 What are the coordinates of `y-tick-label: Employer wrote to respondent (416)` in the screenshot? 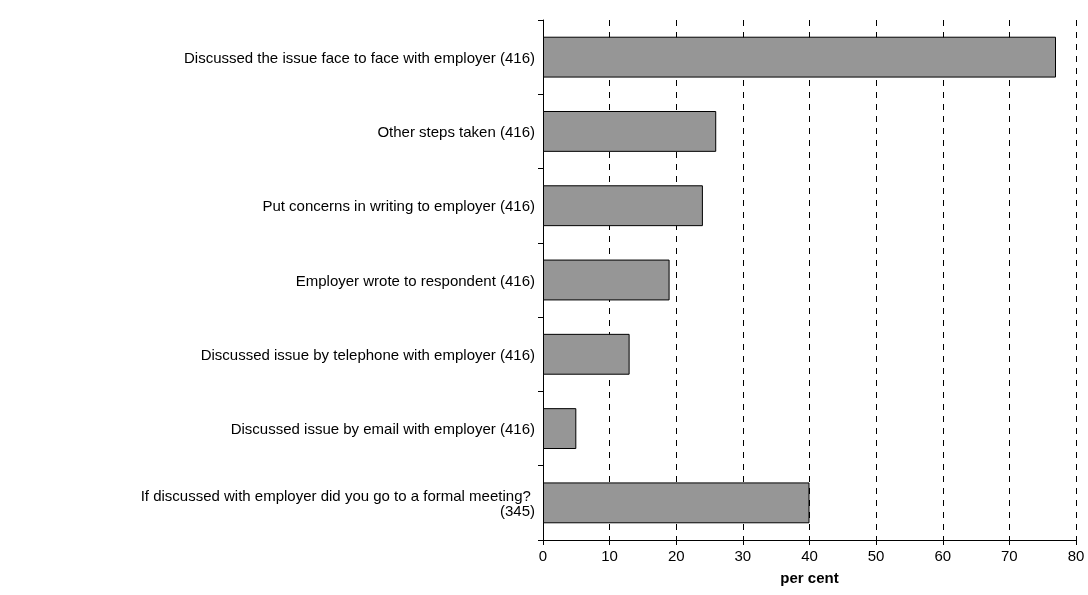 It's located at (415, 280).